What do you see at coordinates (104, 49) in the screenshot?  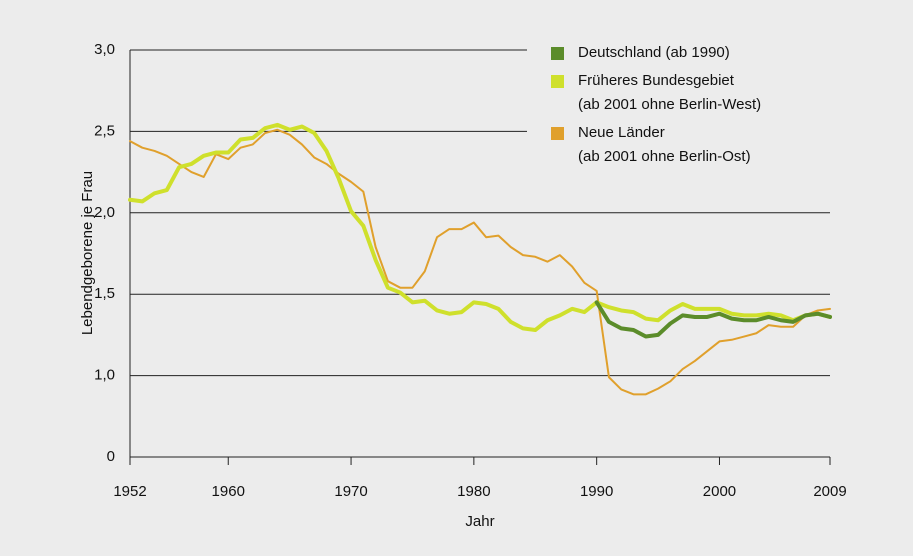 I see `y-tick-label: 3,0` at bounding box center [104, 49].